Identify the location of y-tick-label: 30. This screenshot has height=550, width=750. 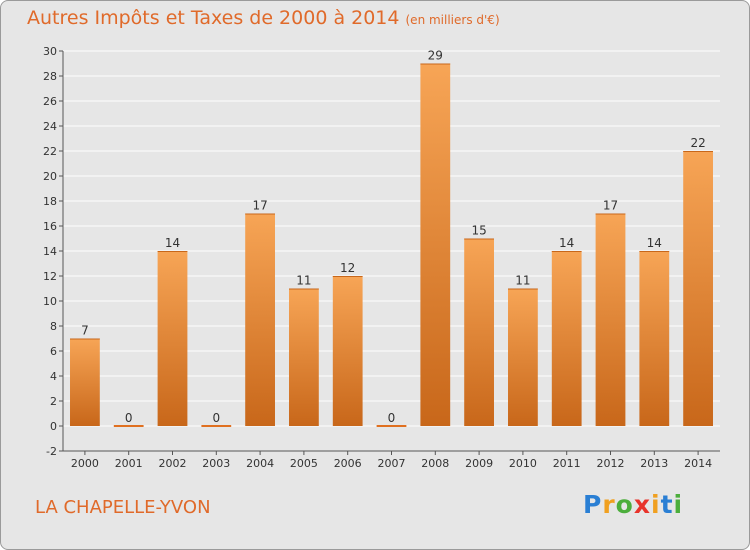
(50, 51).